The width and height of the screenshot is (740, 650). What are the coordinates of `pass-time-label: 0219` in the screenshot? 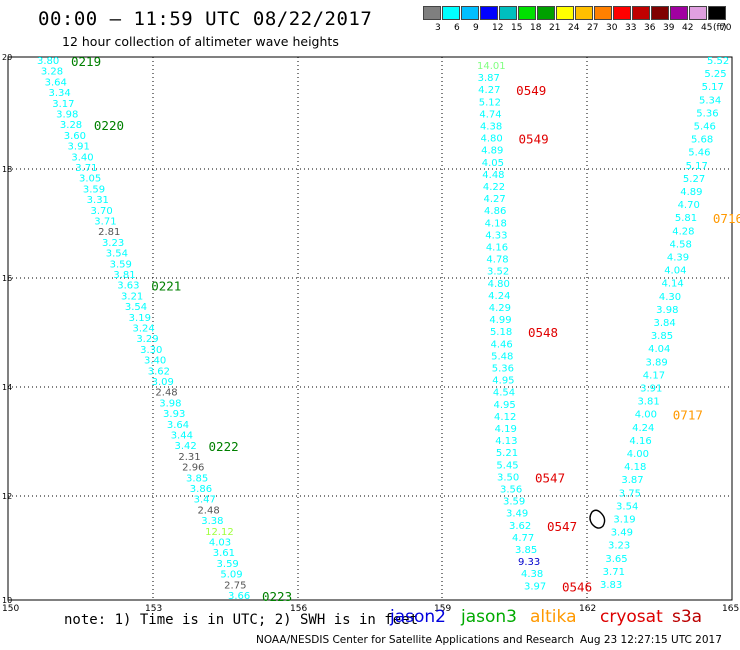 It's located at (86, 61).